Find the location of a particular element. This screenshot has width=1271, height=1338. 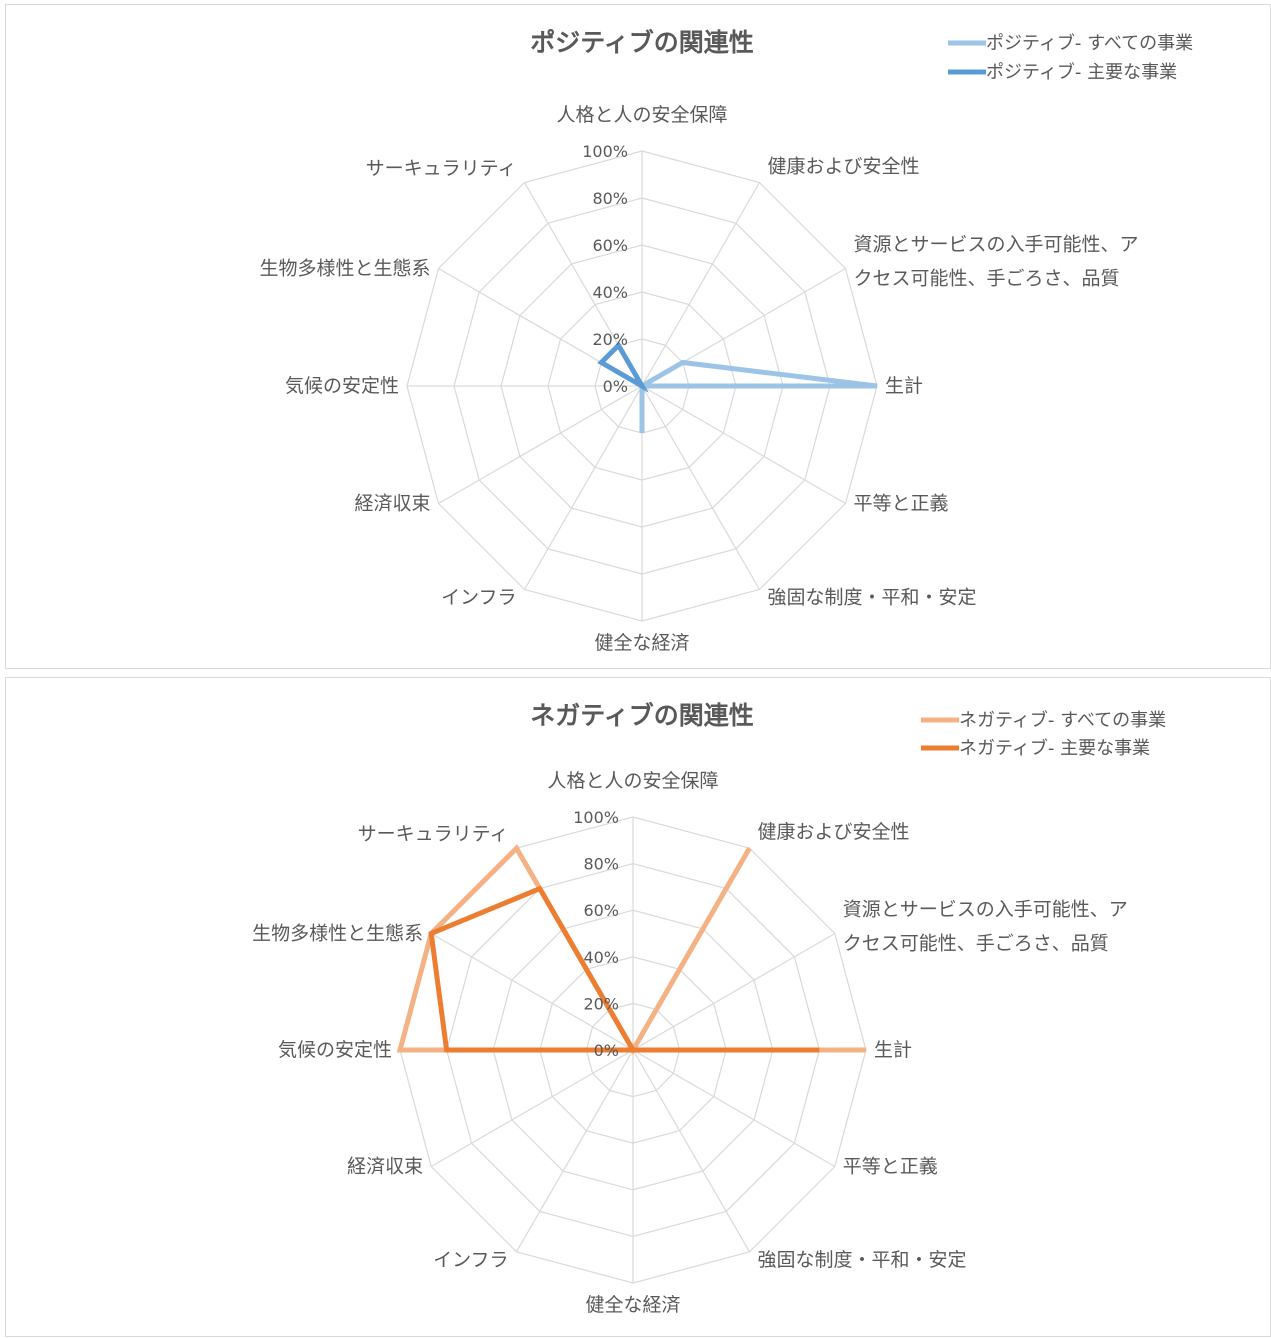

positive-tick-label: 20% is located at coordinates (610, 339).